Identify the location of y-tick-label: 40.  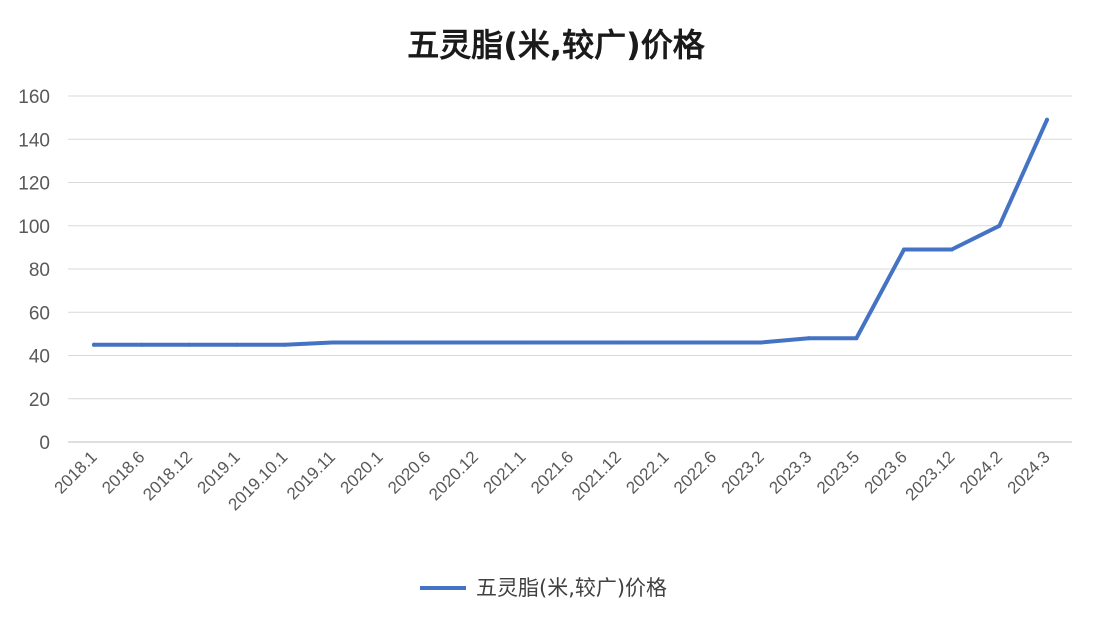
(39, 357).